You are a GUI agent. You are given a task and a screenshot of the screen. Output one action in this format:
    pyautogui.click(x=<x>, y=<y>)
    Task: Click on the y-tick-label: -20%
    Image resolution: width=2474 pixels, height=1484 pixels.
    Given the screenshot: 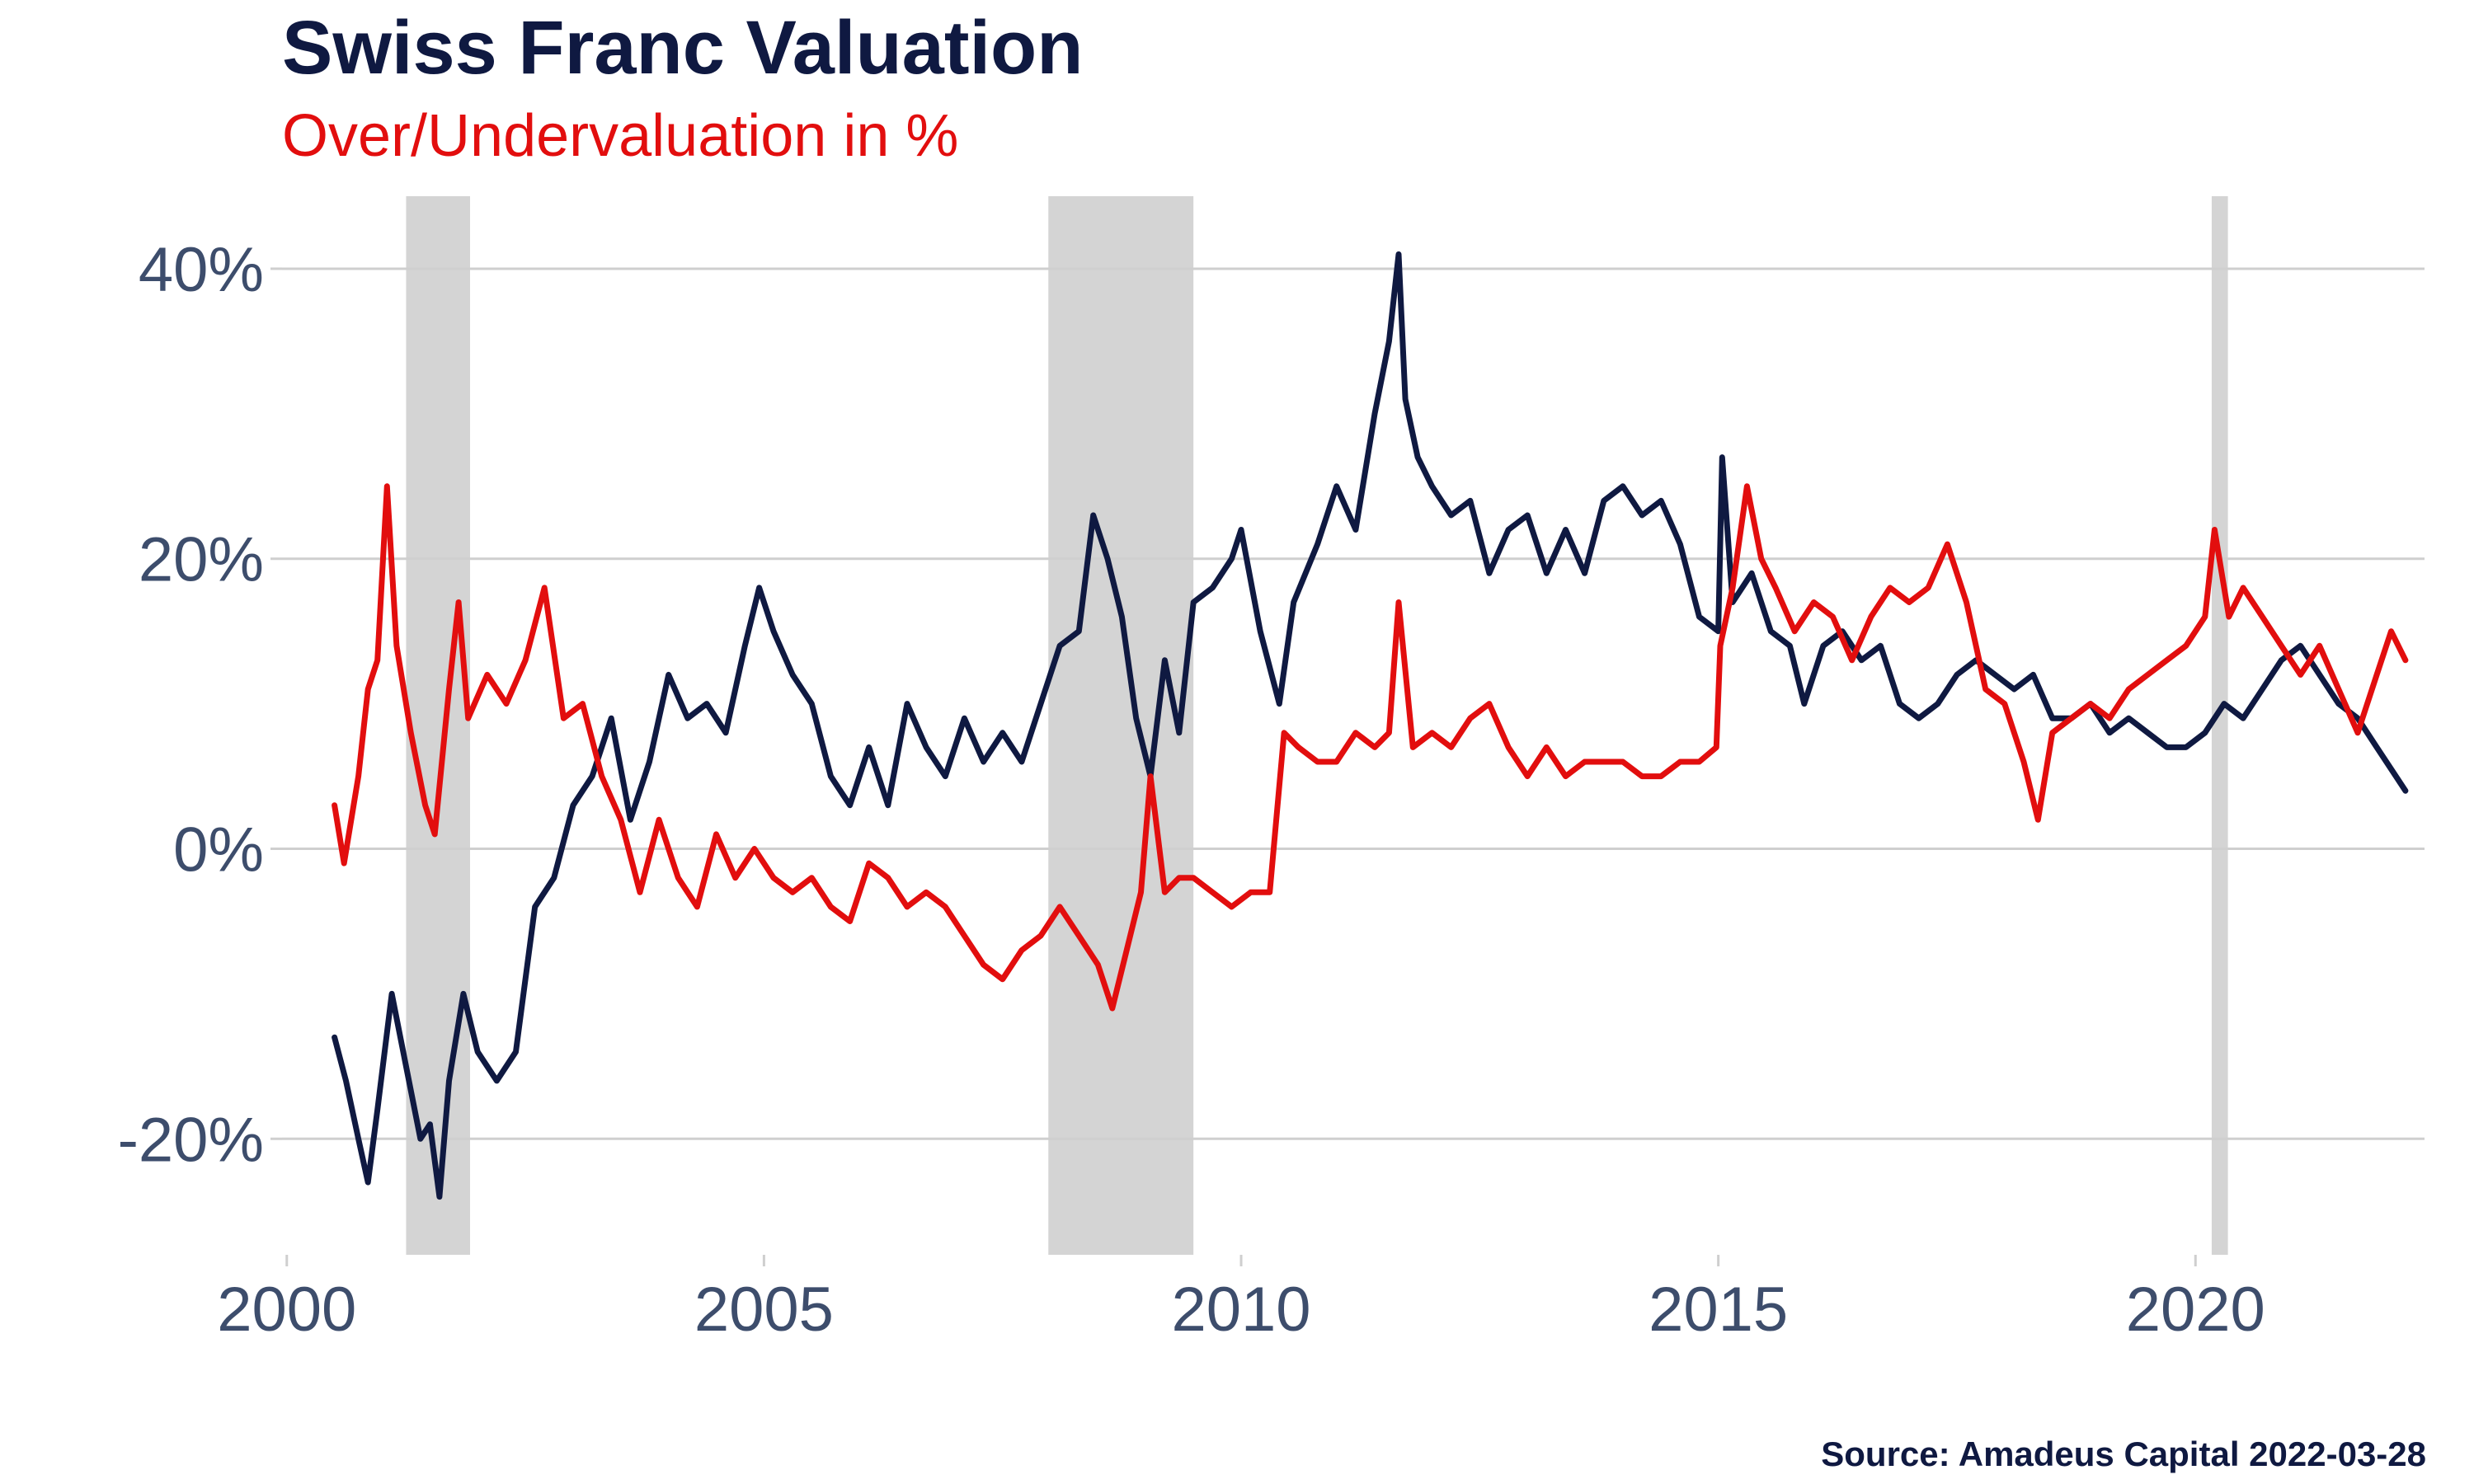 What is the action you would take?
    pyautogui.click(x=191, y=1140)
    